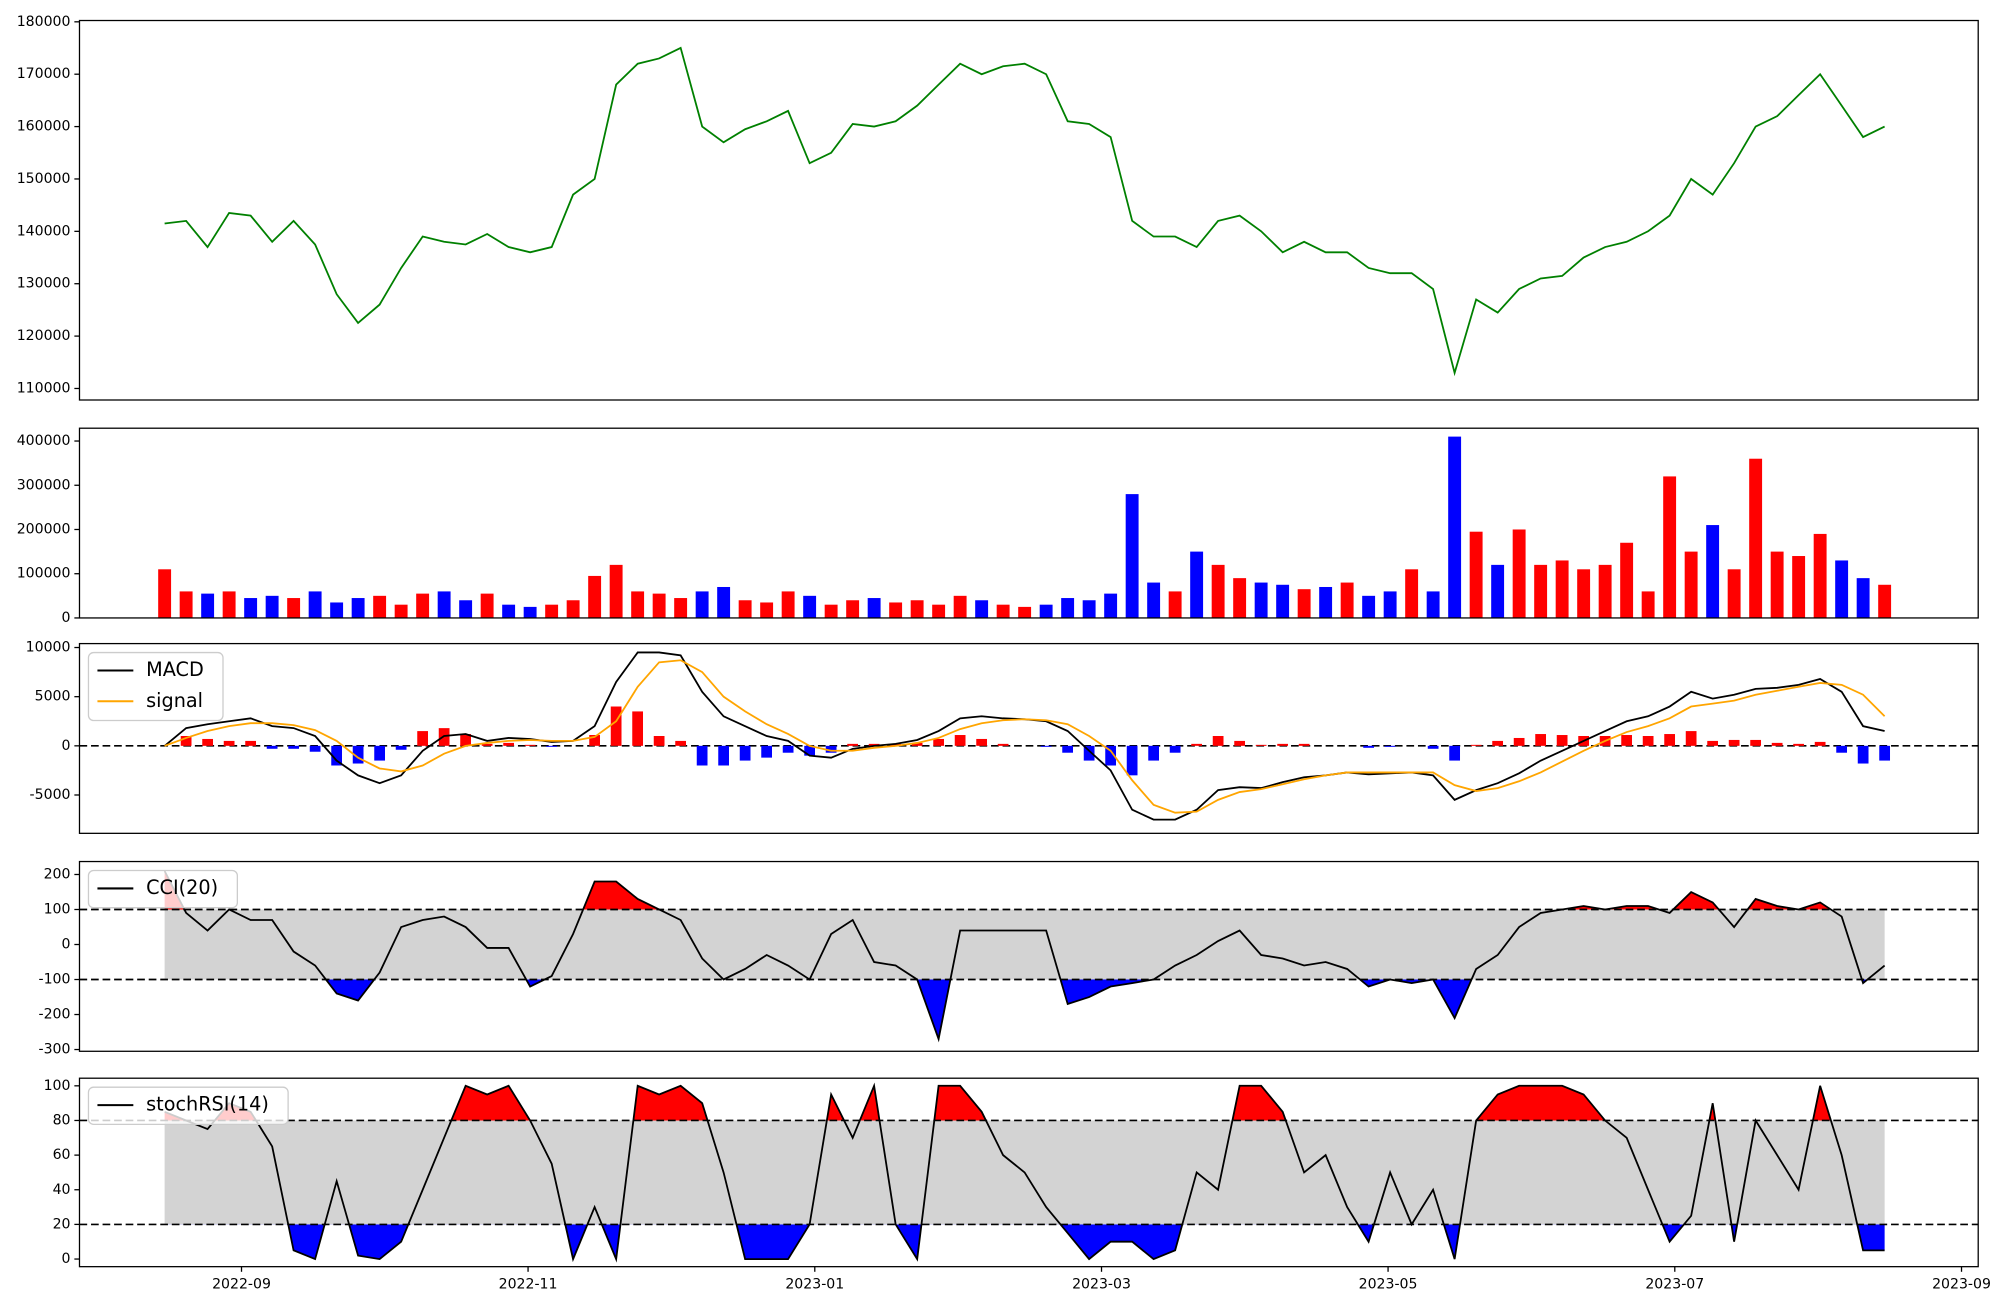 The image size is (2000, 1300). What do you see at coordinates (44, 441) in the screenshot?
I see `y-tick-label: 400000` at bounding box center [44, 441].